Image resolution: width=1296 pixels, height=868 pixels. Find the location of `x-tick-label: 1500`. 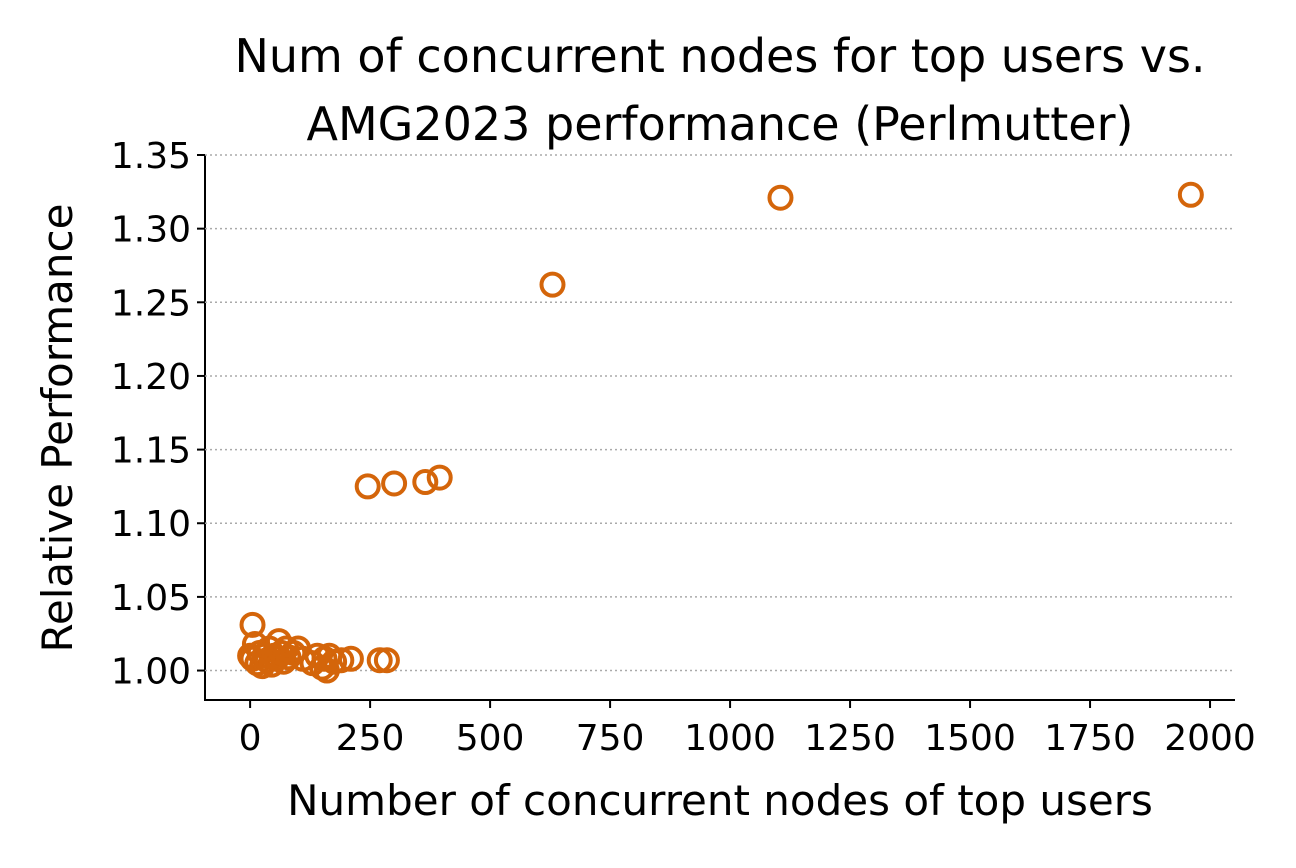

x-tick-label: 1500 is located at coordinates (970, 738).